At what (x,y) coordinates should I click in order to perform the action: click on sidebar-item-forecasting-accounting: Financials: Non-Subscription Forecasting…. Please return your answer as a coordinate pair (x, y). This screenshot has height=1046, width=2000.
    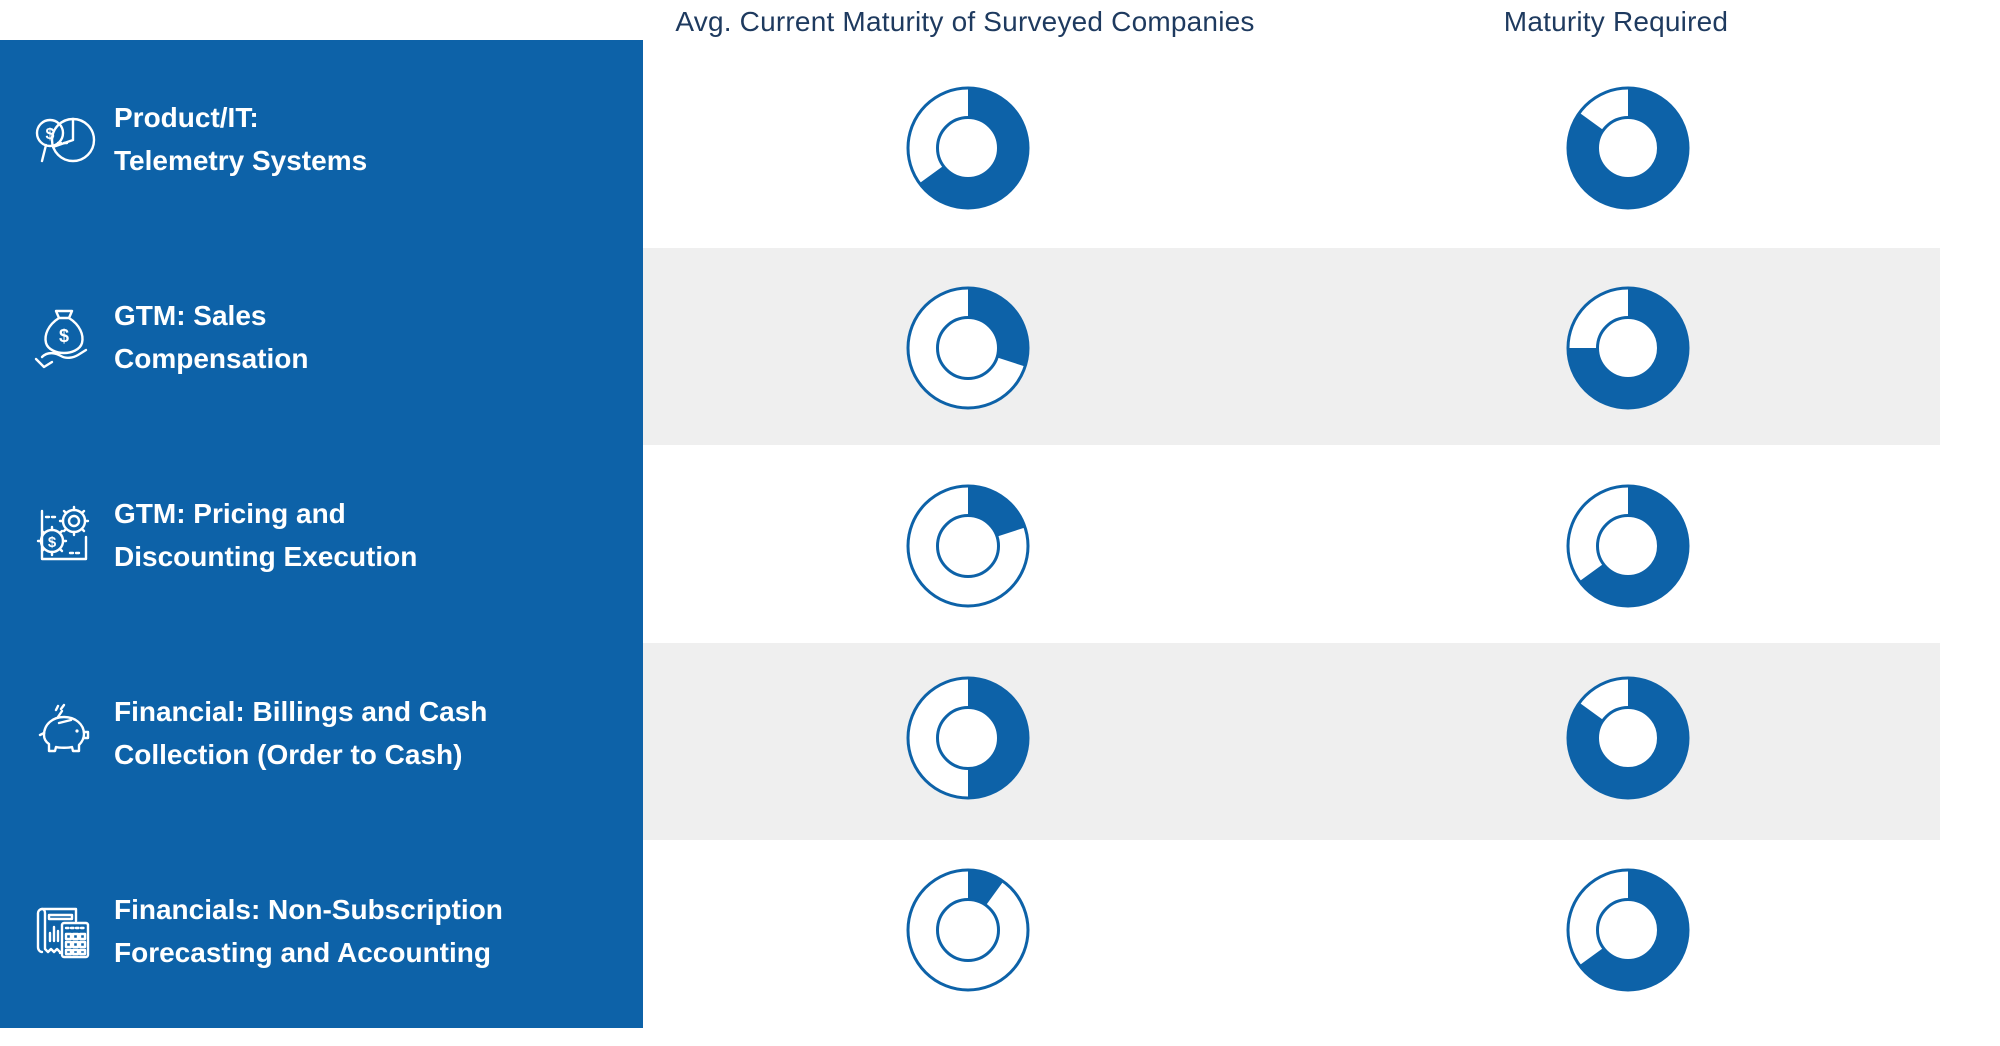
    Looking at the image, I should click on (321, 931).